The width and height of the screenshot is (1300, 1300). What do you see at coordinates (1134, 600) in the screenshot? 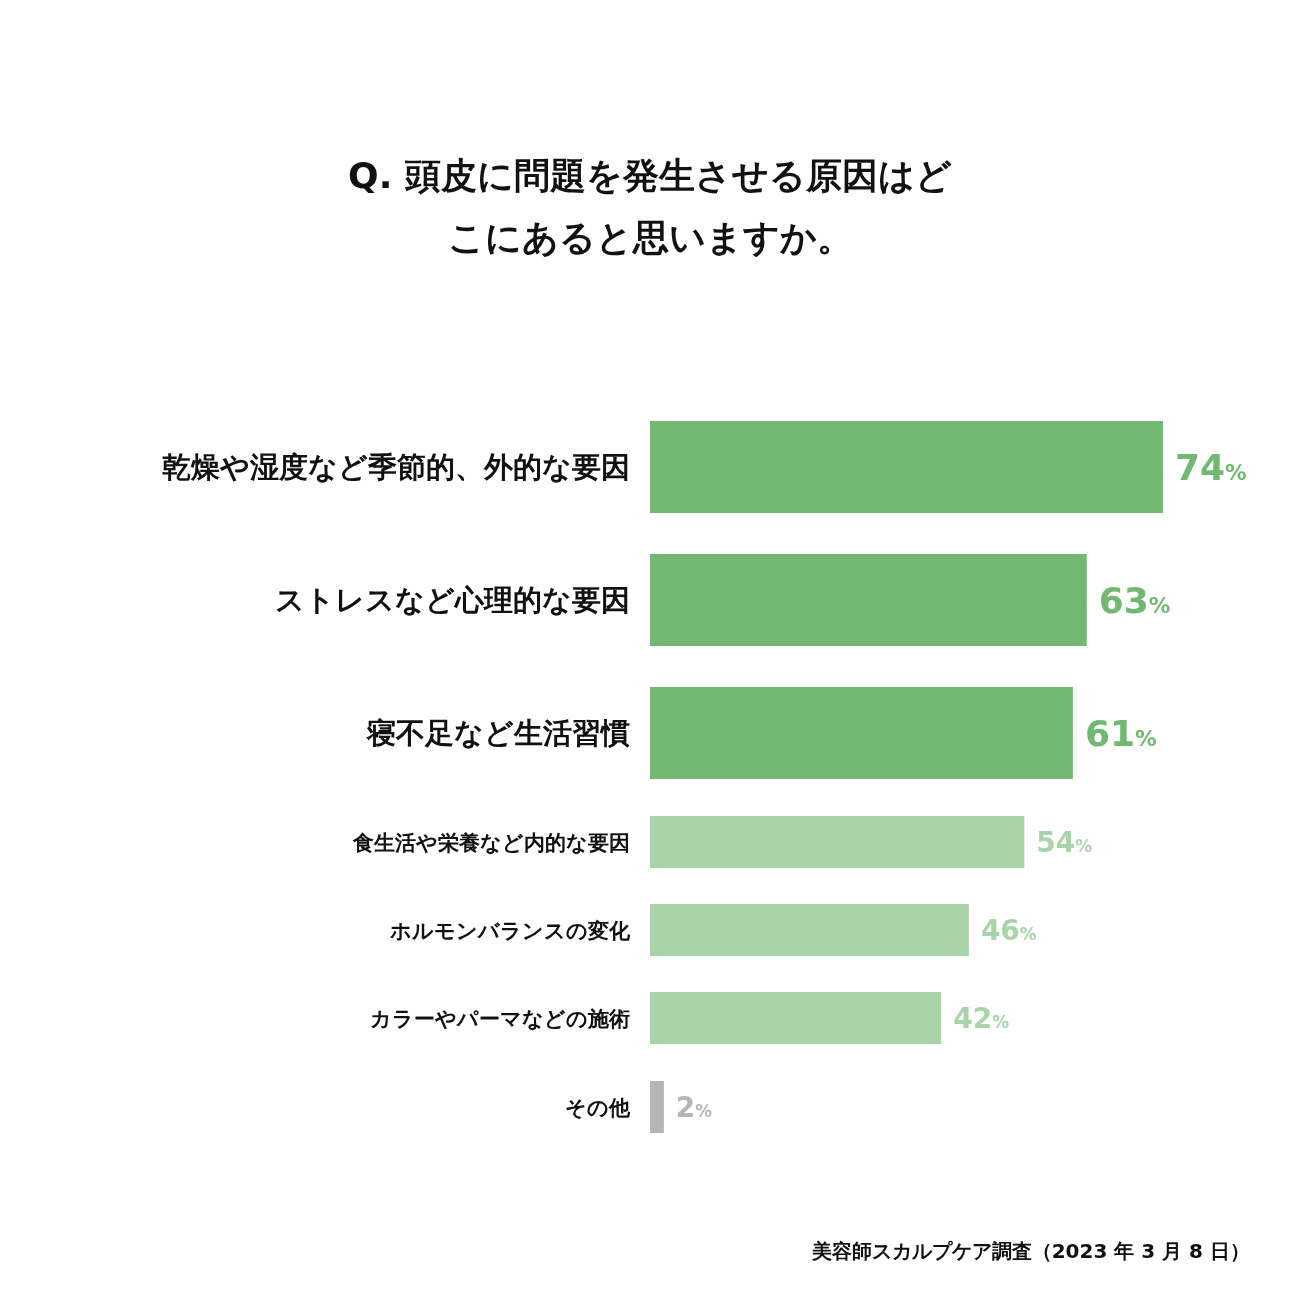
I see `data-label: 63%` at bounding box center [1134, 600].